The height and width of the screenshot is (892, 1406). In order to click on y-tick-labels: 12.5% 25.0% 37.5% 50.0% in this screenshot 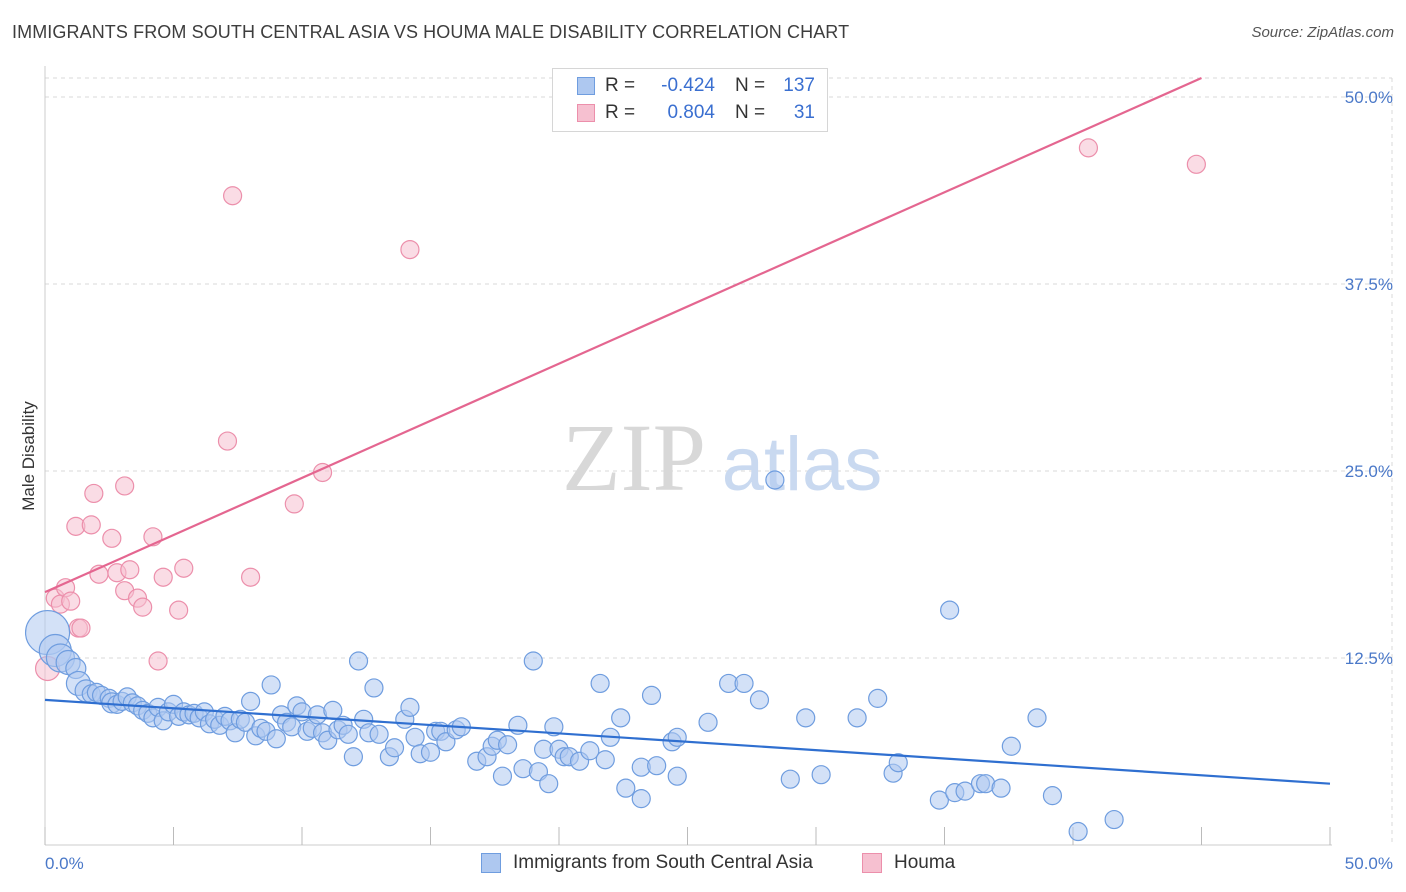, I will do `click(1369, 378)`.